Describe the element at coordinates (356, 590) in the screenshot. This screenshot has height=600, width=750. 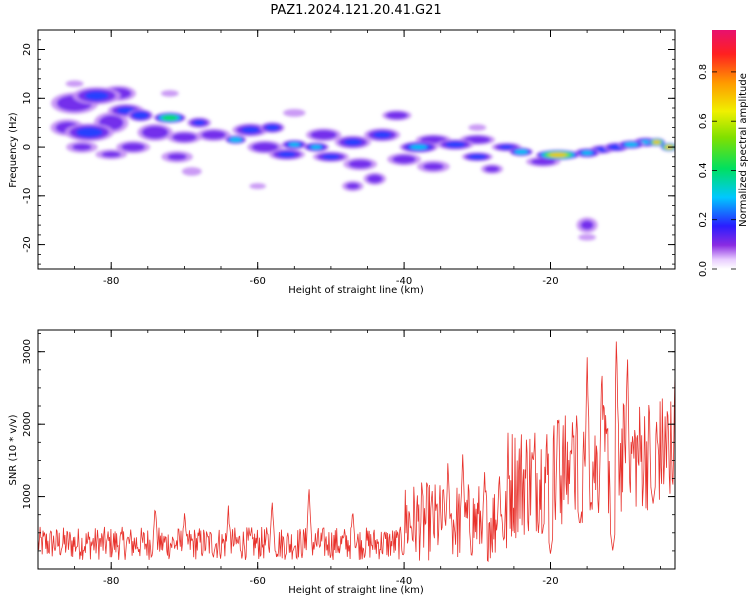
I see `snr-x-label: Height of straight line (km)` at that location.